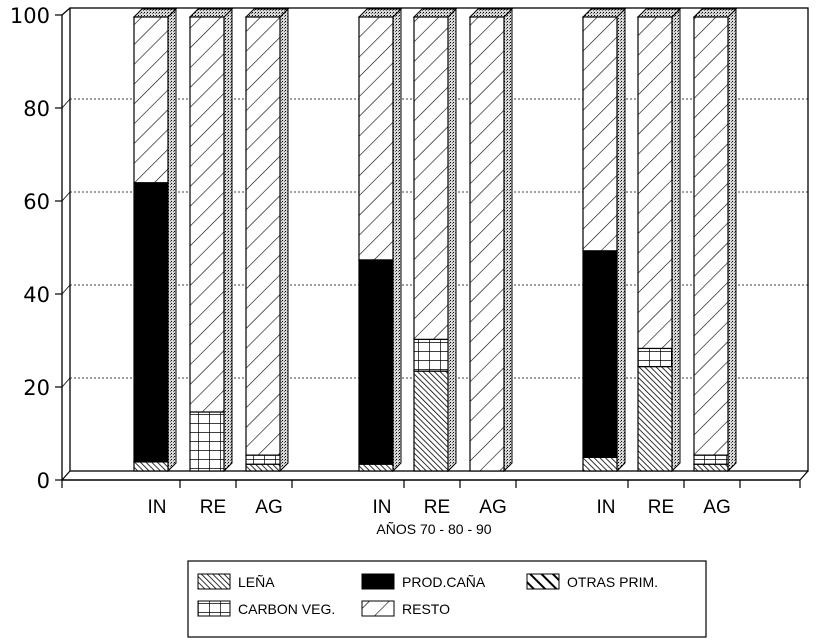 Image resolution: width=822 pixels, height=641 pixels. Describe the element at coordinates (612, 582) in the screenshot. I see `legend-label: OTRAS PRIM.` at that location.